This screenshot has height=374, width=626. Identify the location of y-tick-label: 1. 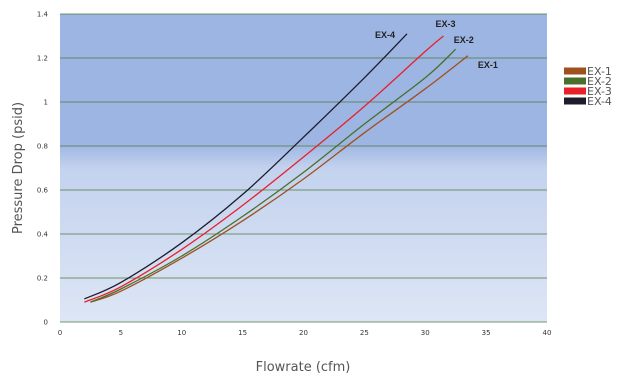
(46, 103).